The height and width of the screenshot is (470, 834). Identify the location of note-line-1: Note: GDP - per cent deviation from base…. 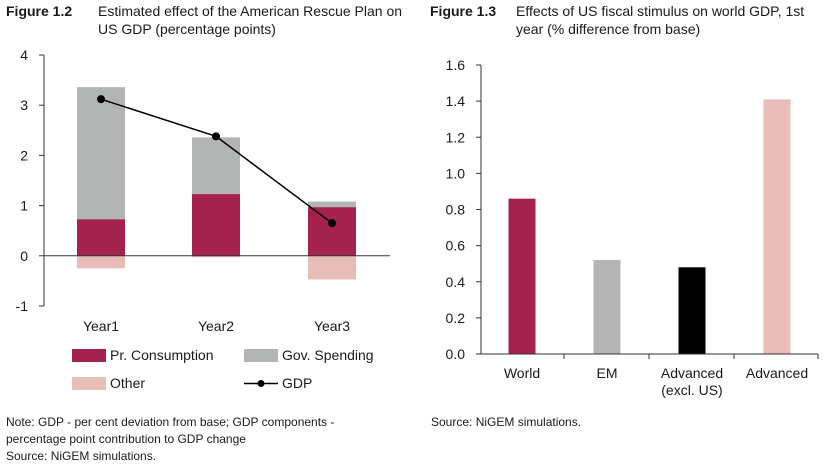
(170, 422).